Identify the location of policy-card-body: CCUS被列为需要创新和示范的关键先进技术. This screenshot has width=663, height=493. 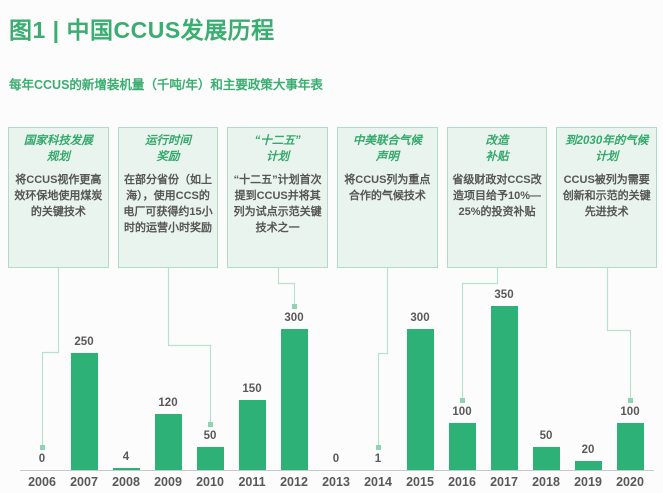
(606, 196).